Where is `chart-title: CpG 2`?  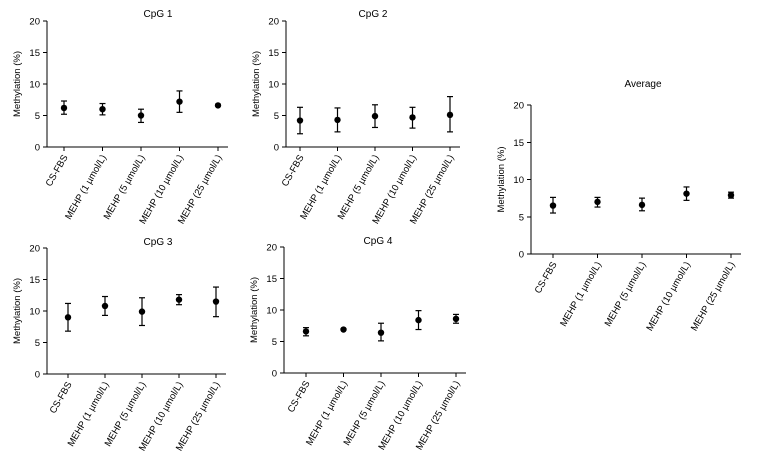
chart-title: CpG 2 is located at coordinates (373, 14).